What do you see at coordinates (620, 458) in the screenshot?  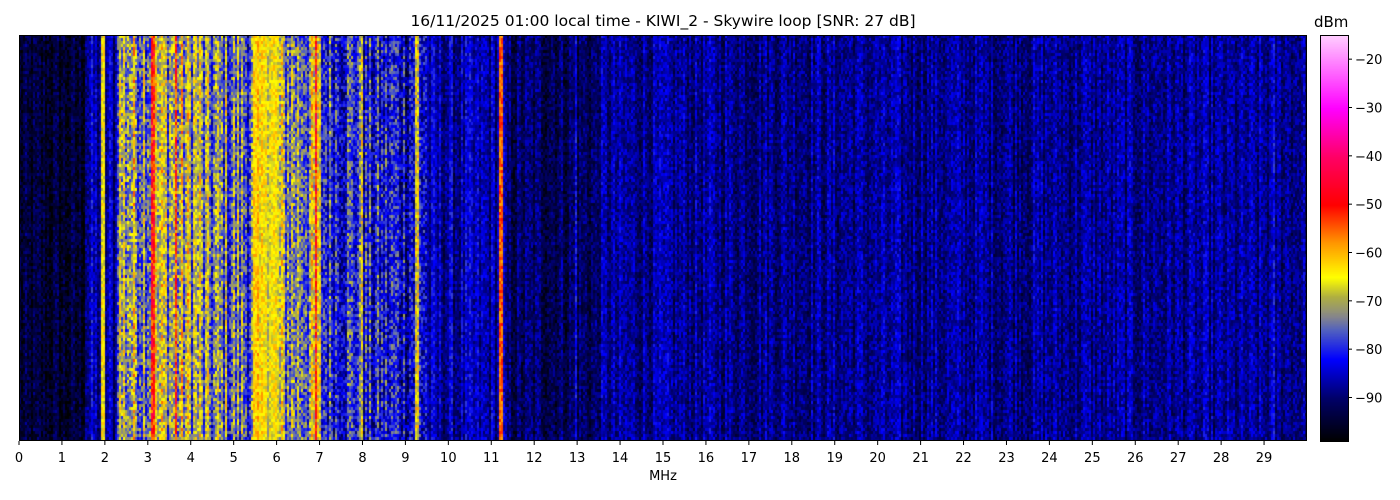 I see `x-tick-label: 14` at bounding box center [620, 458].